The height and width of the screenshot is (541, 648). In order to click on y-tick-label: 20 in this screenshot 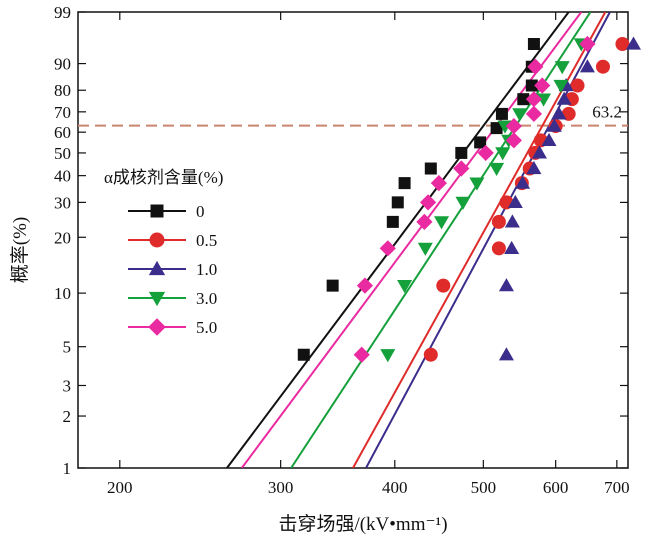, I will do `click(62, 237)`.